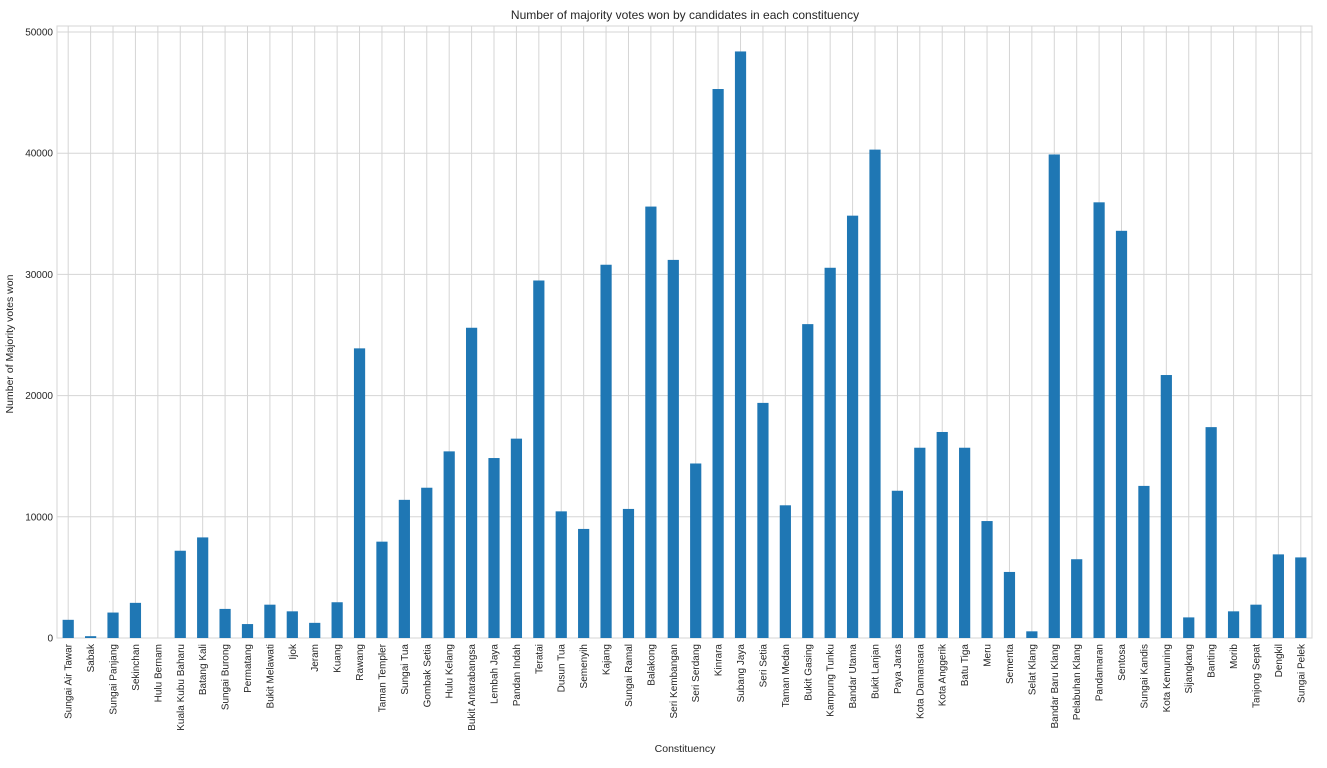  Describe the element at coordinates (988, 655) in the screenshot. I see `x-tick-label: Meru` at that location.